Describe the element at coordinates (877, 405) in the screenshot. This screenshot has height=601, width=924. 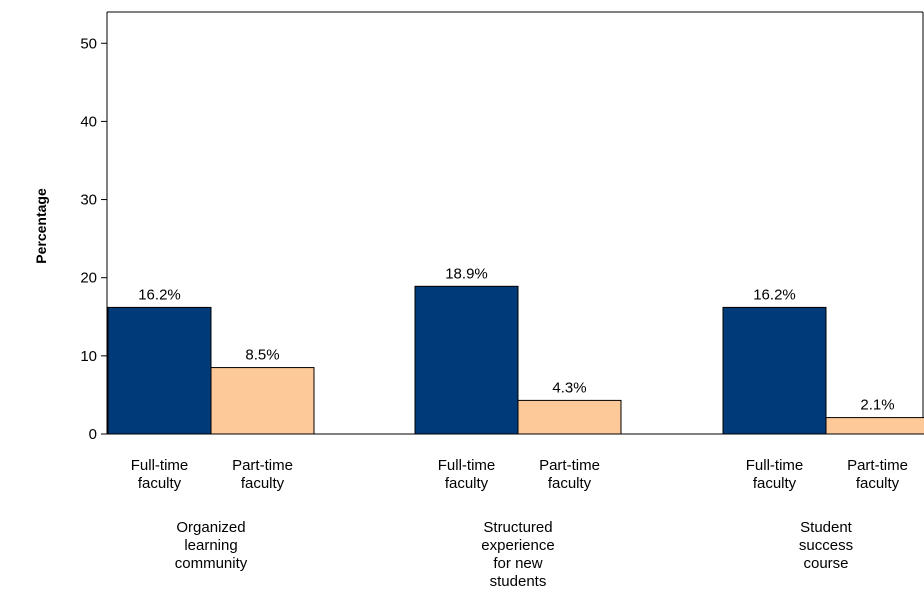
I see `bar-value-label: 2.1%` at that location.